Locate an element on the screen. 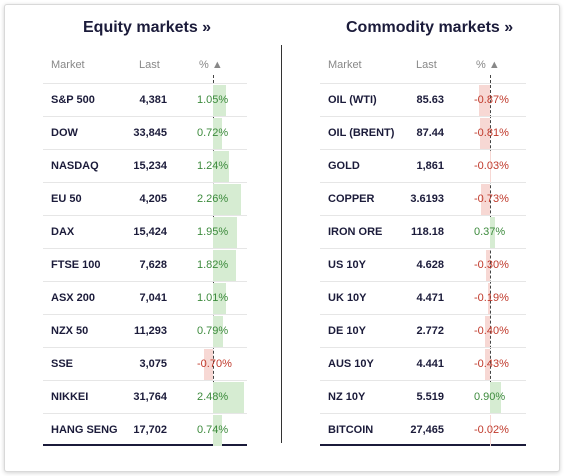  market-name: BITCOIN is located at coordinates (351, 430).